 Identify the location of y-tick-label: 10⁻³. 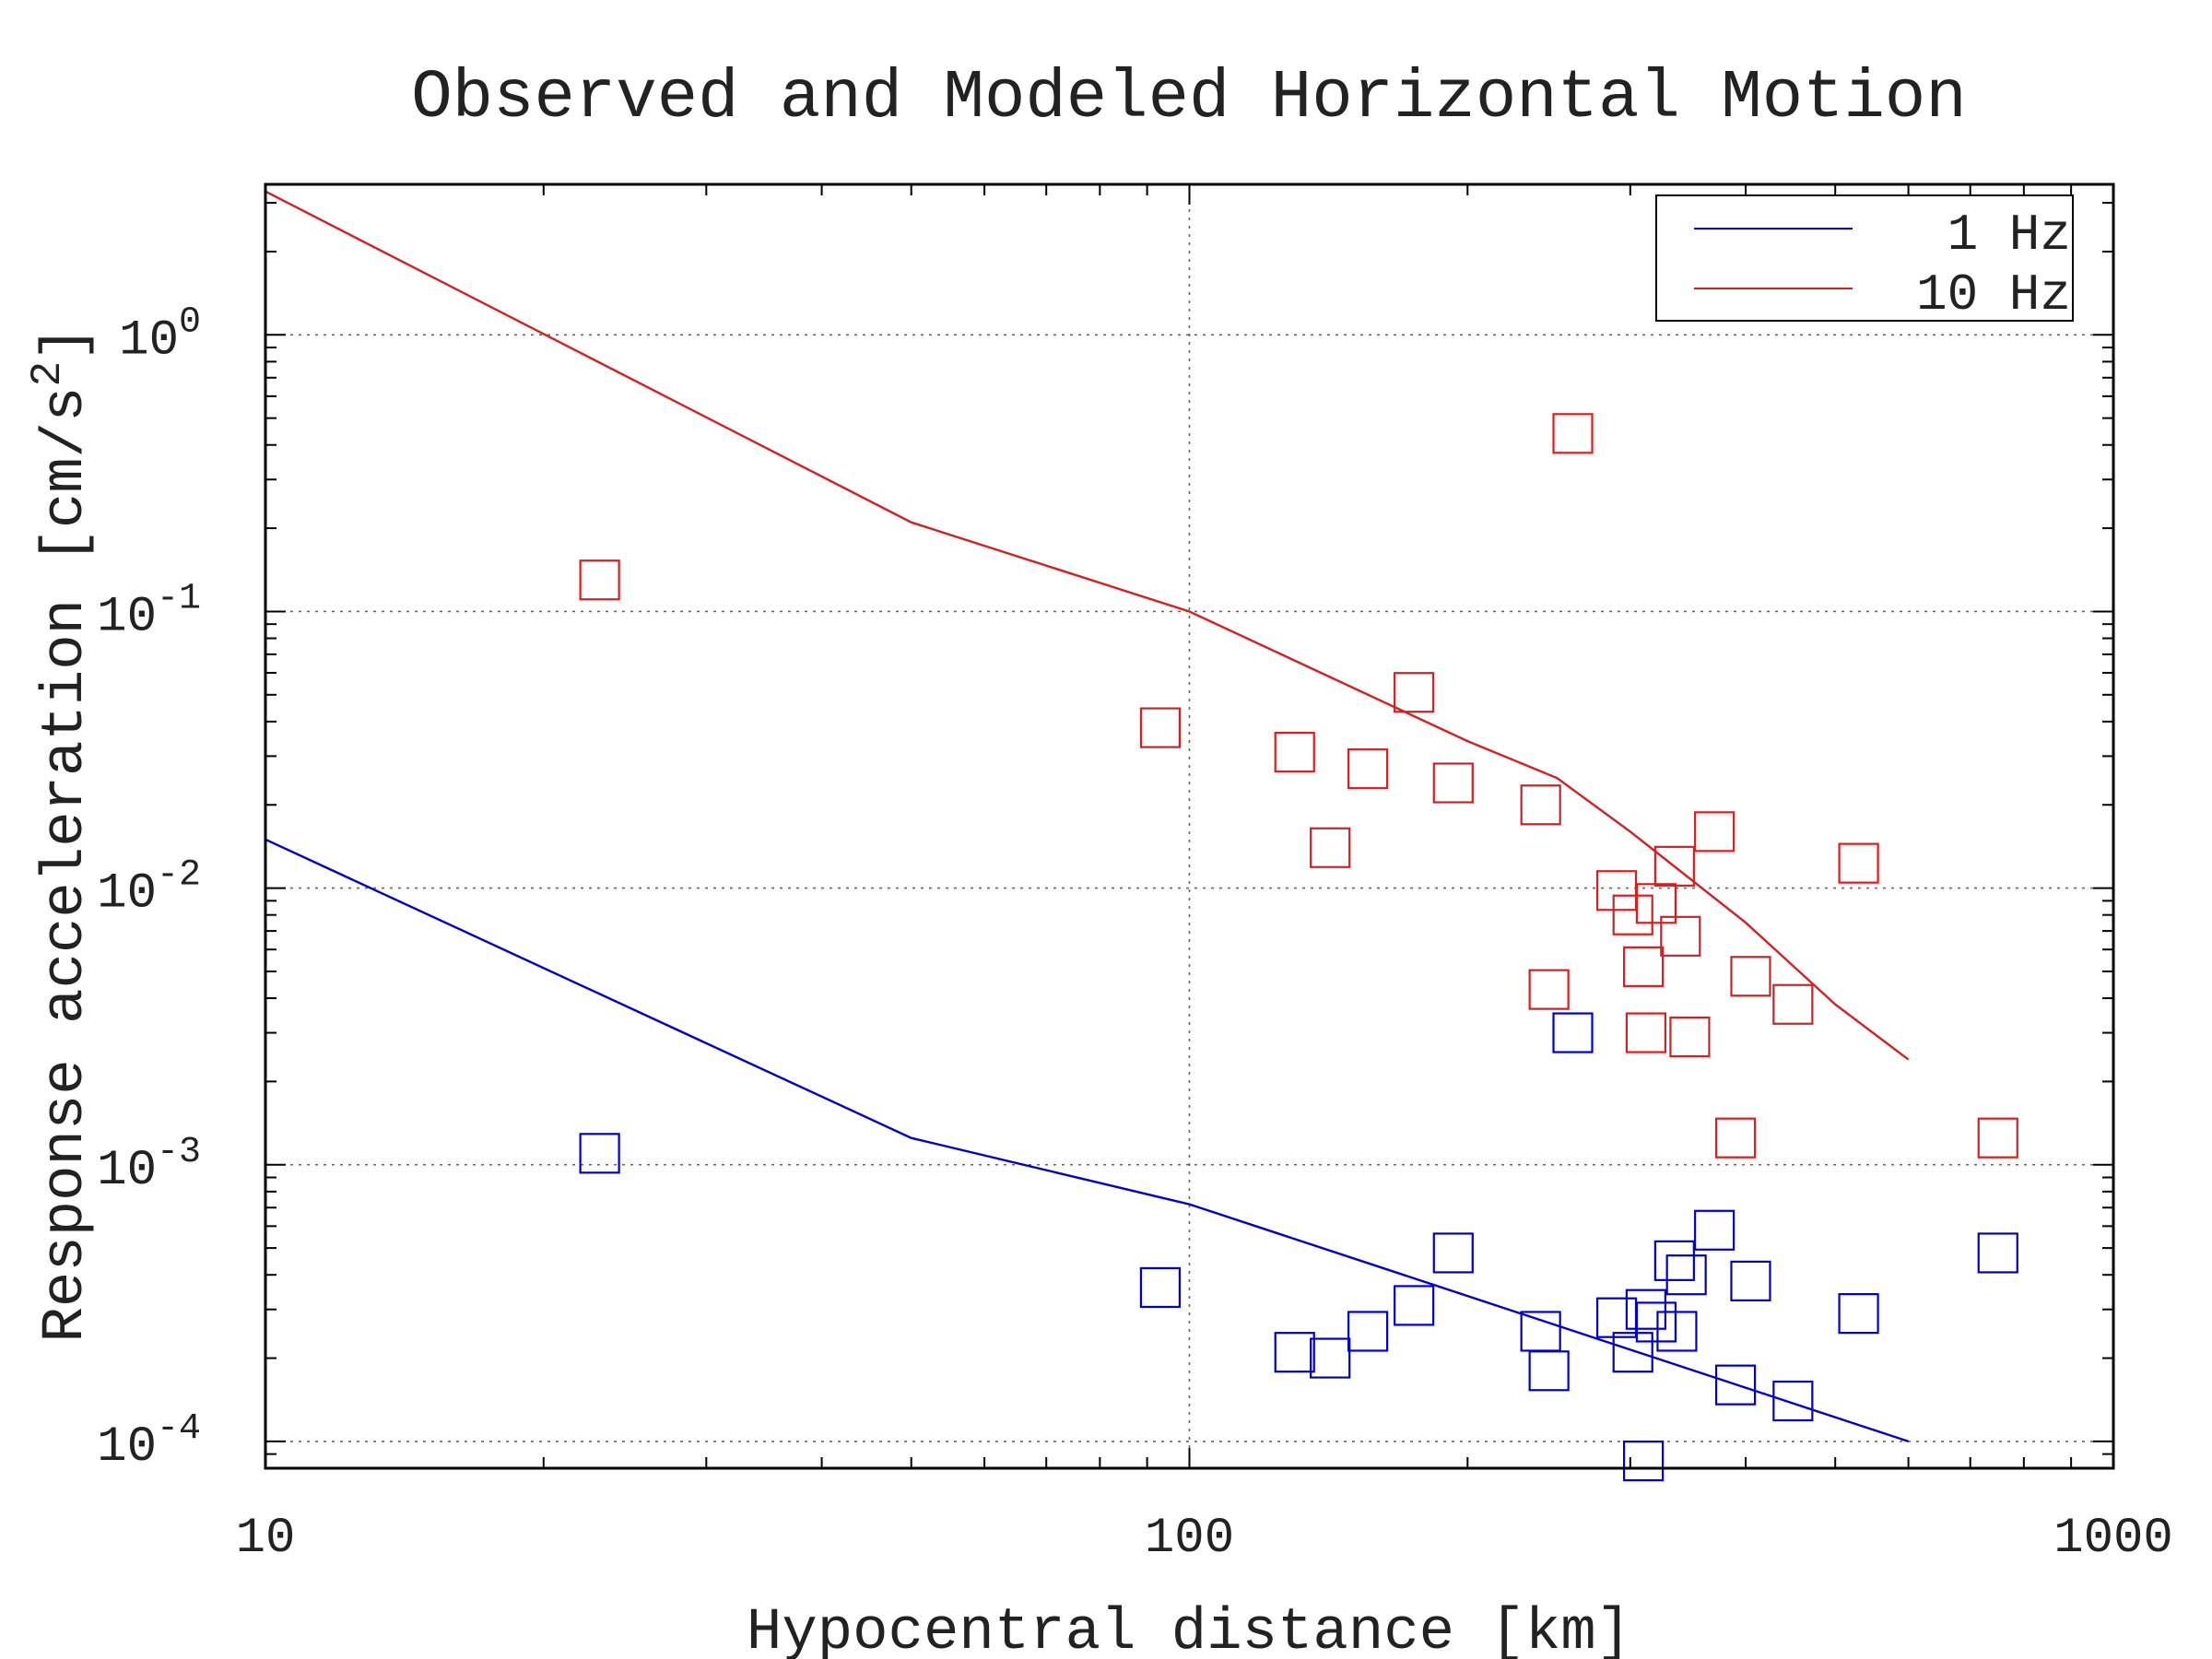
(149, 1165).